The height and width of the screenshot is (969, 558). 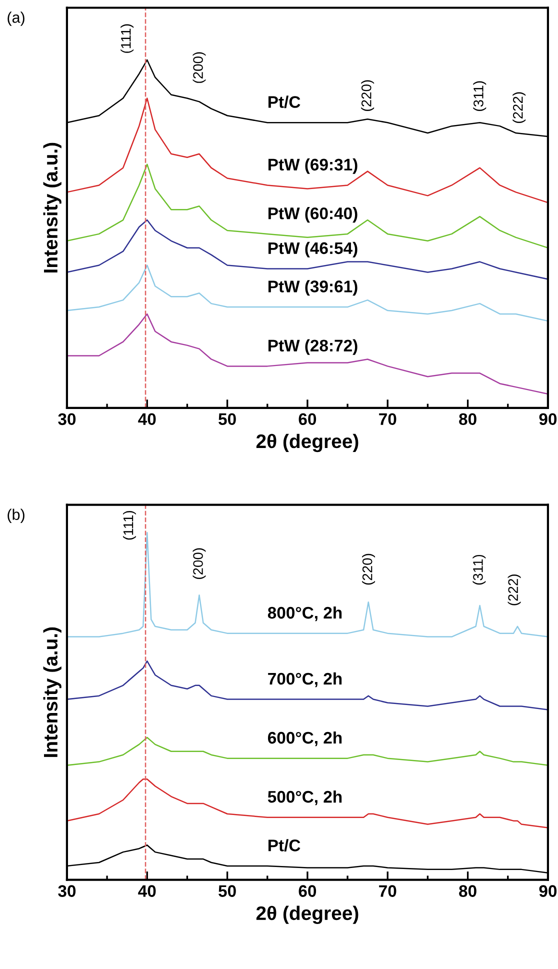 What do you see at coordinates (16, 515) in the screenshot?
I see `chart-title: (b)` at bounding box center [16, 515].